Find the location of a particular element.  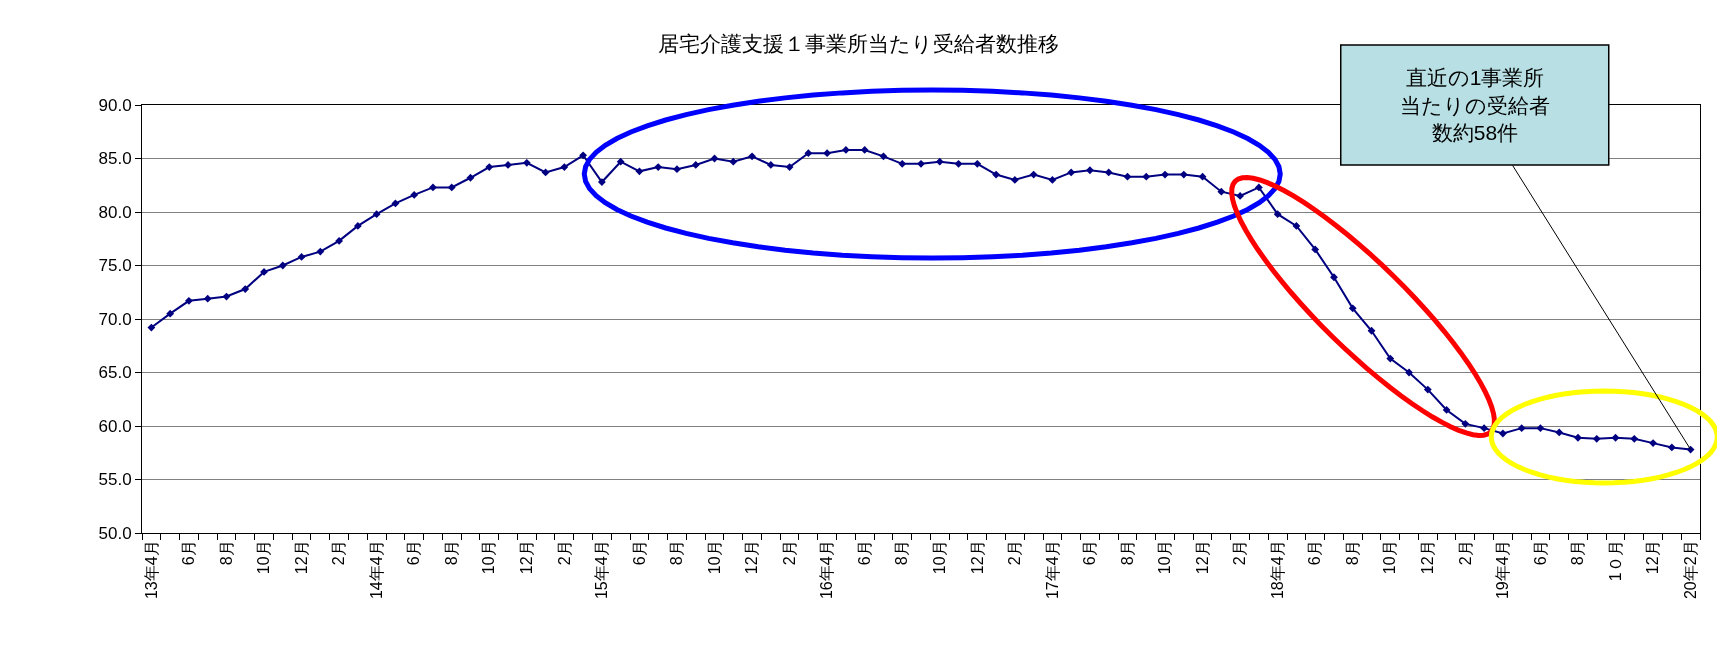

y-tick-label: 55.0 is located at coordinates (115, 480).